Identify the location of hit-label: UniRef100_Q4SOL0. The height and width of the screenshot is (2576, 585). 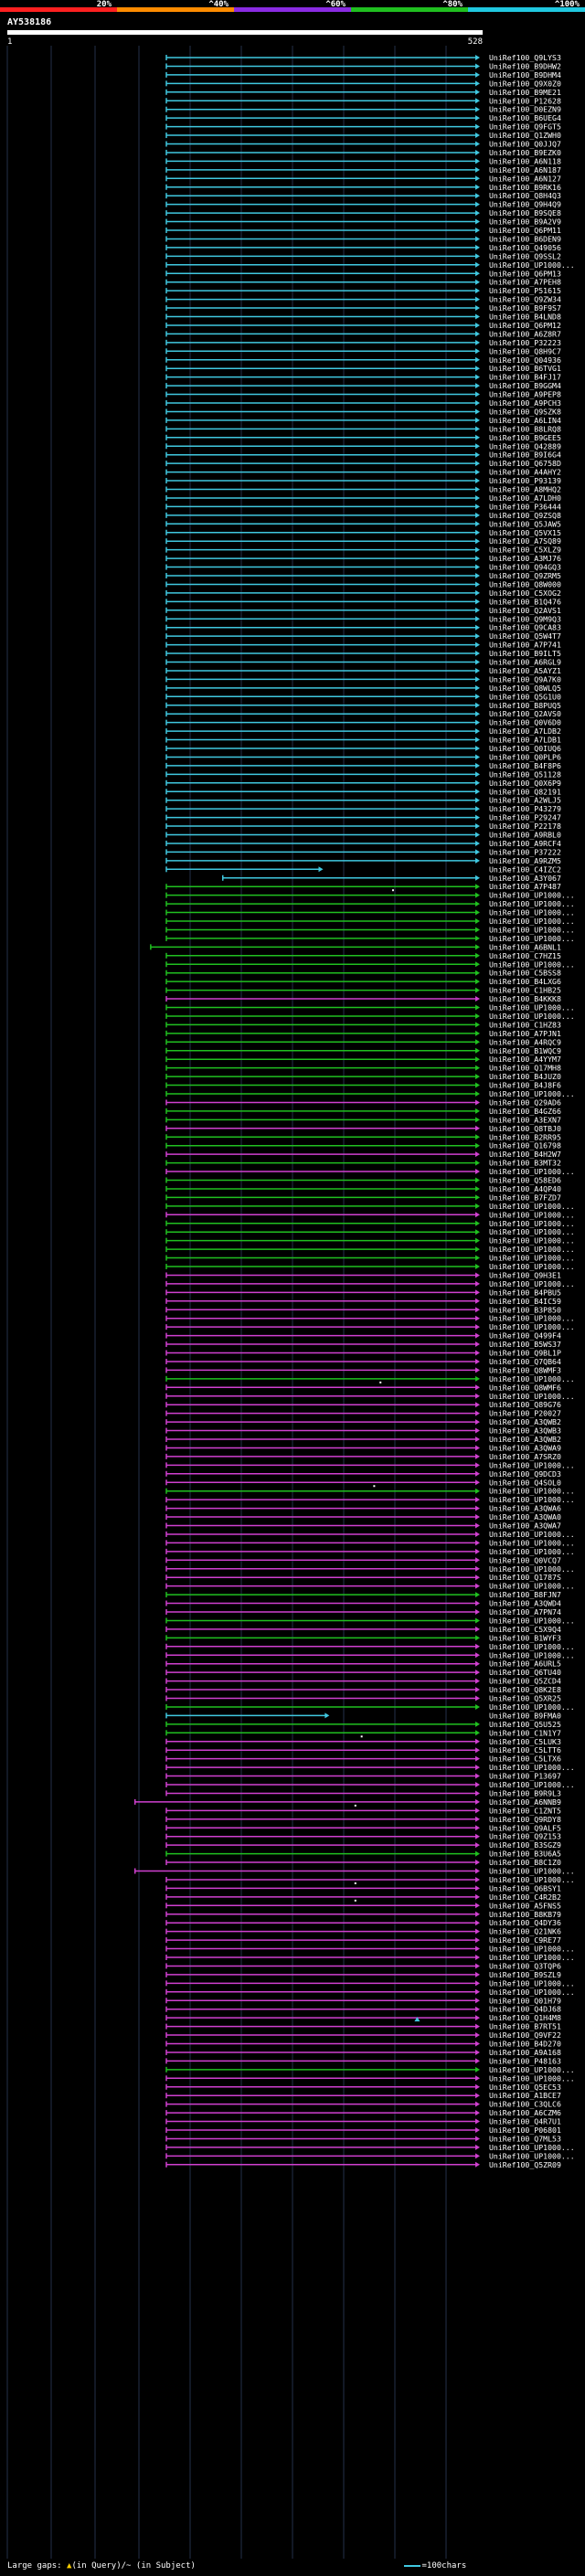
(525, 1482).